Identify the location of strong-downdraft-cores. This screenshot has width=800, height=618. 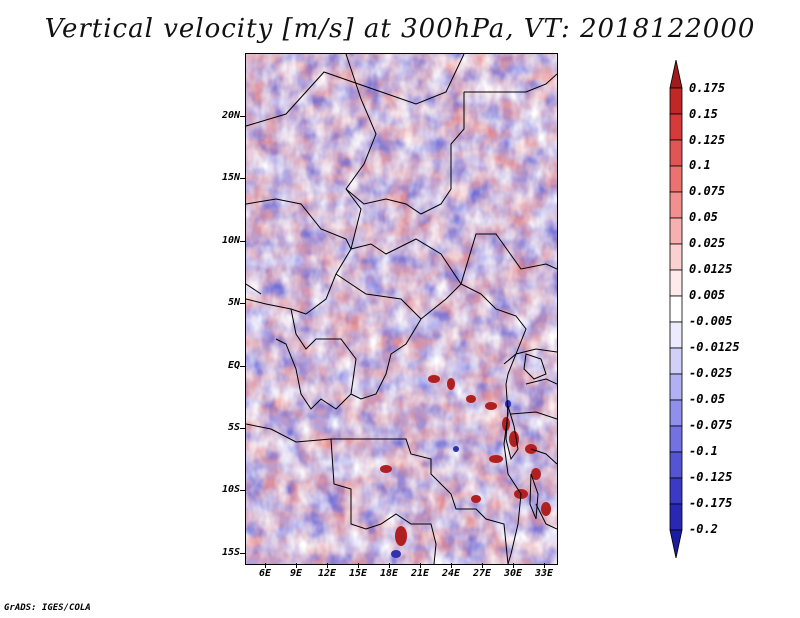
(451, 479).